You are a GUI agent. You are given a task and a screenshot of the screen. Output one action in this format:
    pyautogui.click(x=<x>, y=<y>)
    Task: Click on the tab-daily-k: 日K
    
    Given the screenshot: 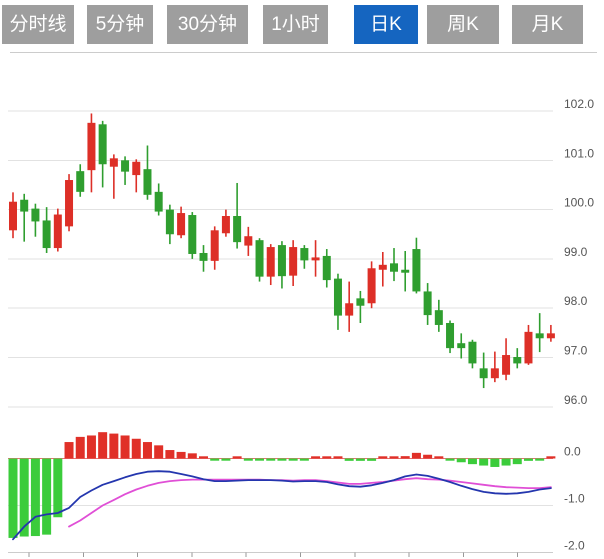 What is the action you would take?
    pyautogui.click(x=386, y=24)
    